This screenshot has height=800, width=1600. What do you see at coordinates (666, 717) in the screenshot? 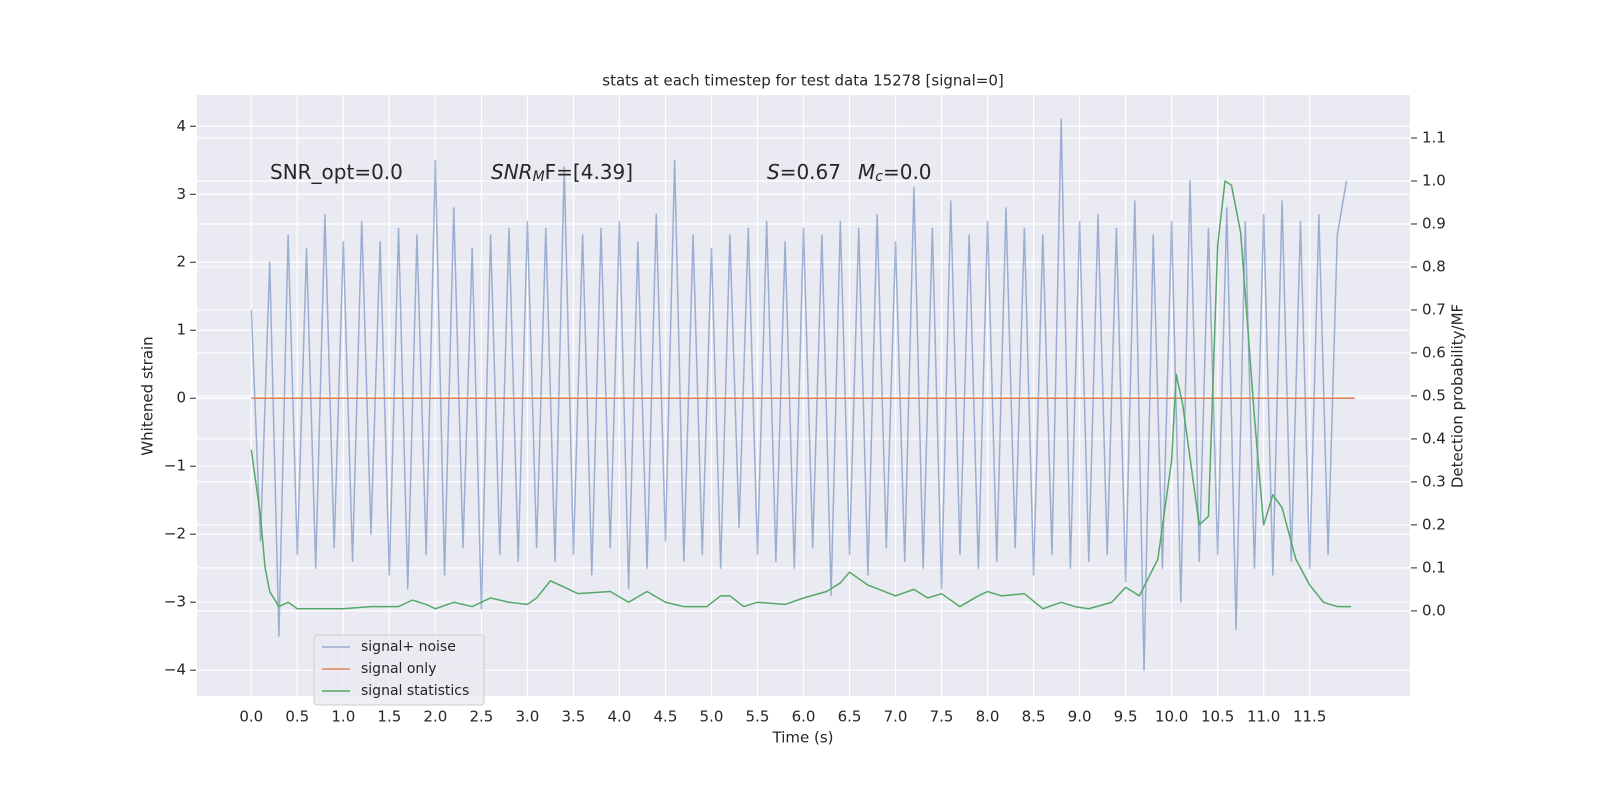
I see `x-tick-label: 4.5` at bounding box center [666, 717].